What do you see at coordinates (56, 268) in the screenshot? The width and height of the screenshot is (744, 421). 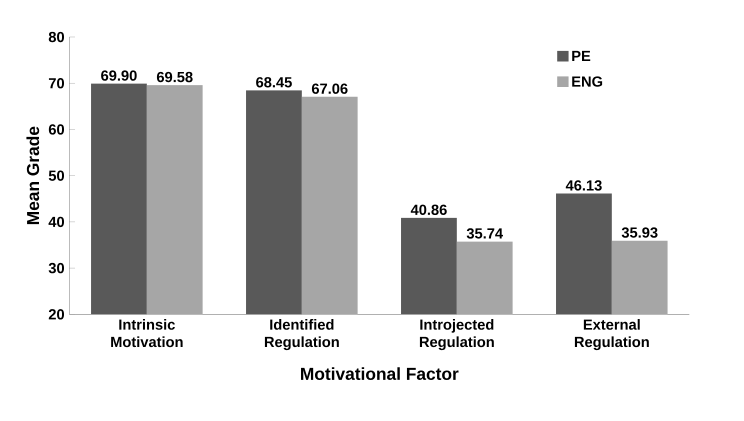 I see `y-tick-label: 30` at bounding box center [56, 268].